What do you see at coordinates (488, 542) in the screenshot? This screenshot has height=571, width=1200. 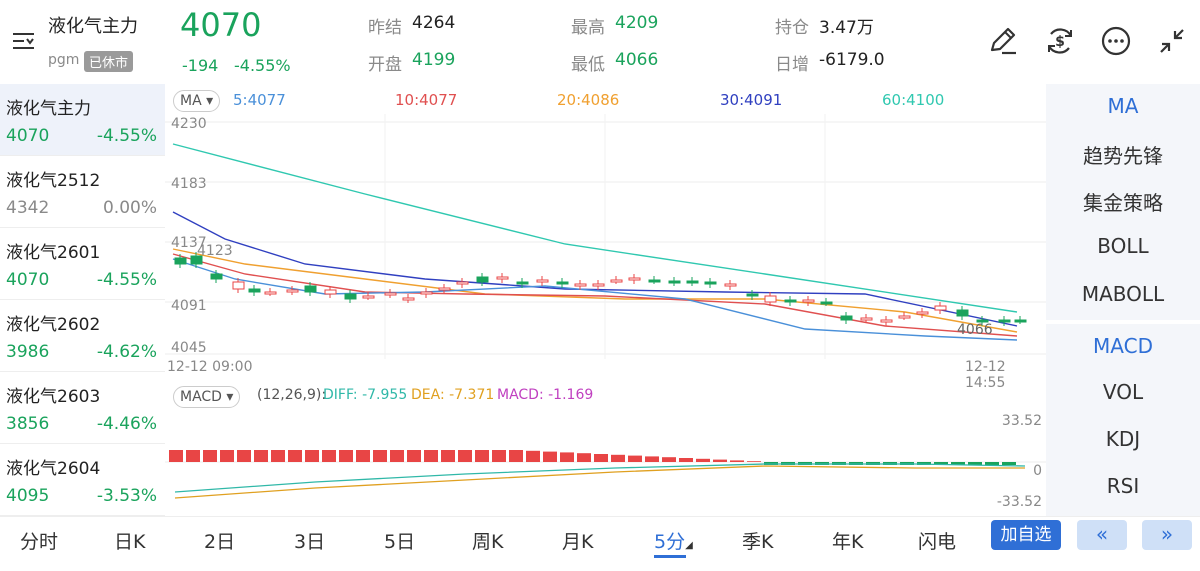 I see `tab-weekly: 周K` at bounding box center [488, 542].